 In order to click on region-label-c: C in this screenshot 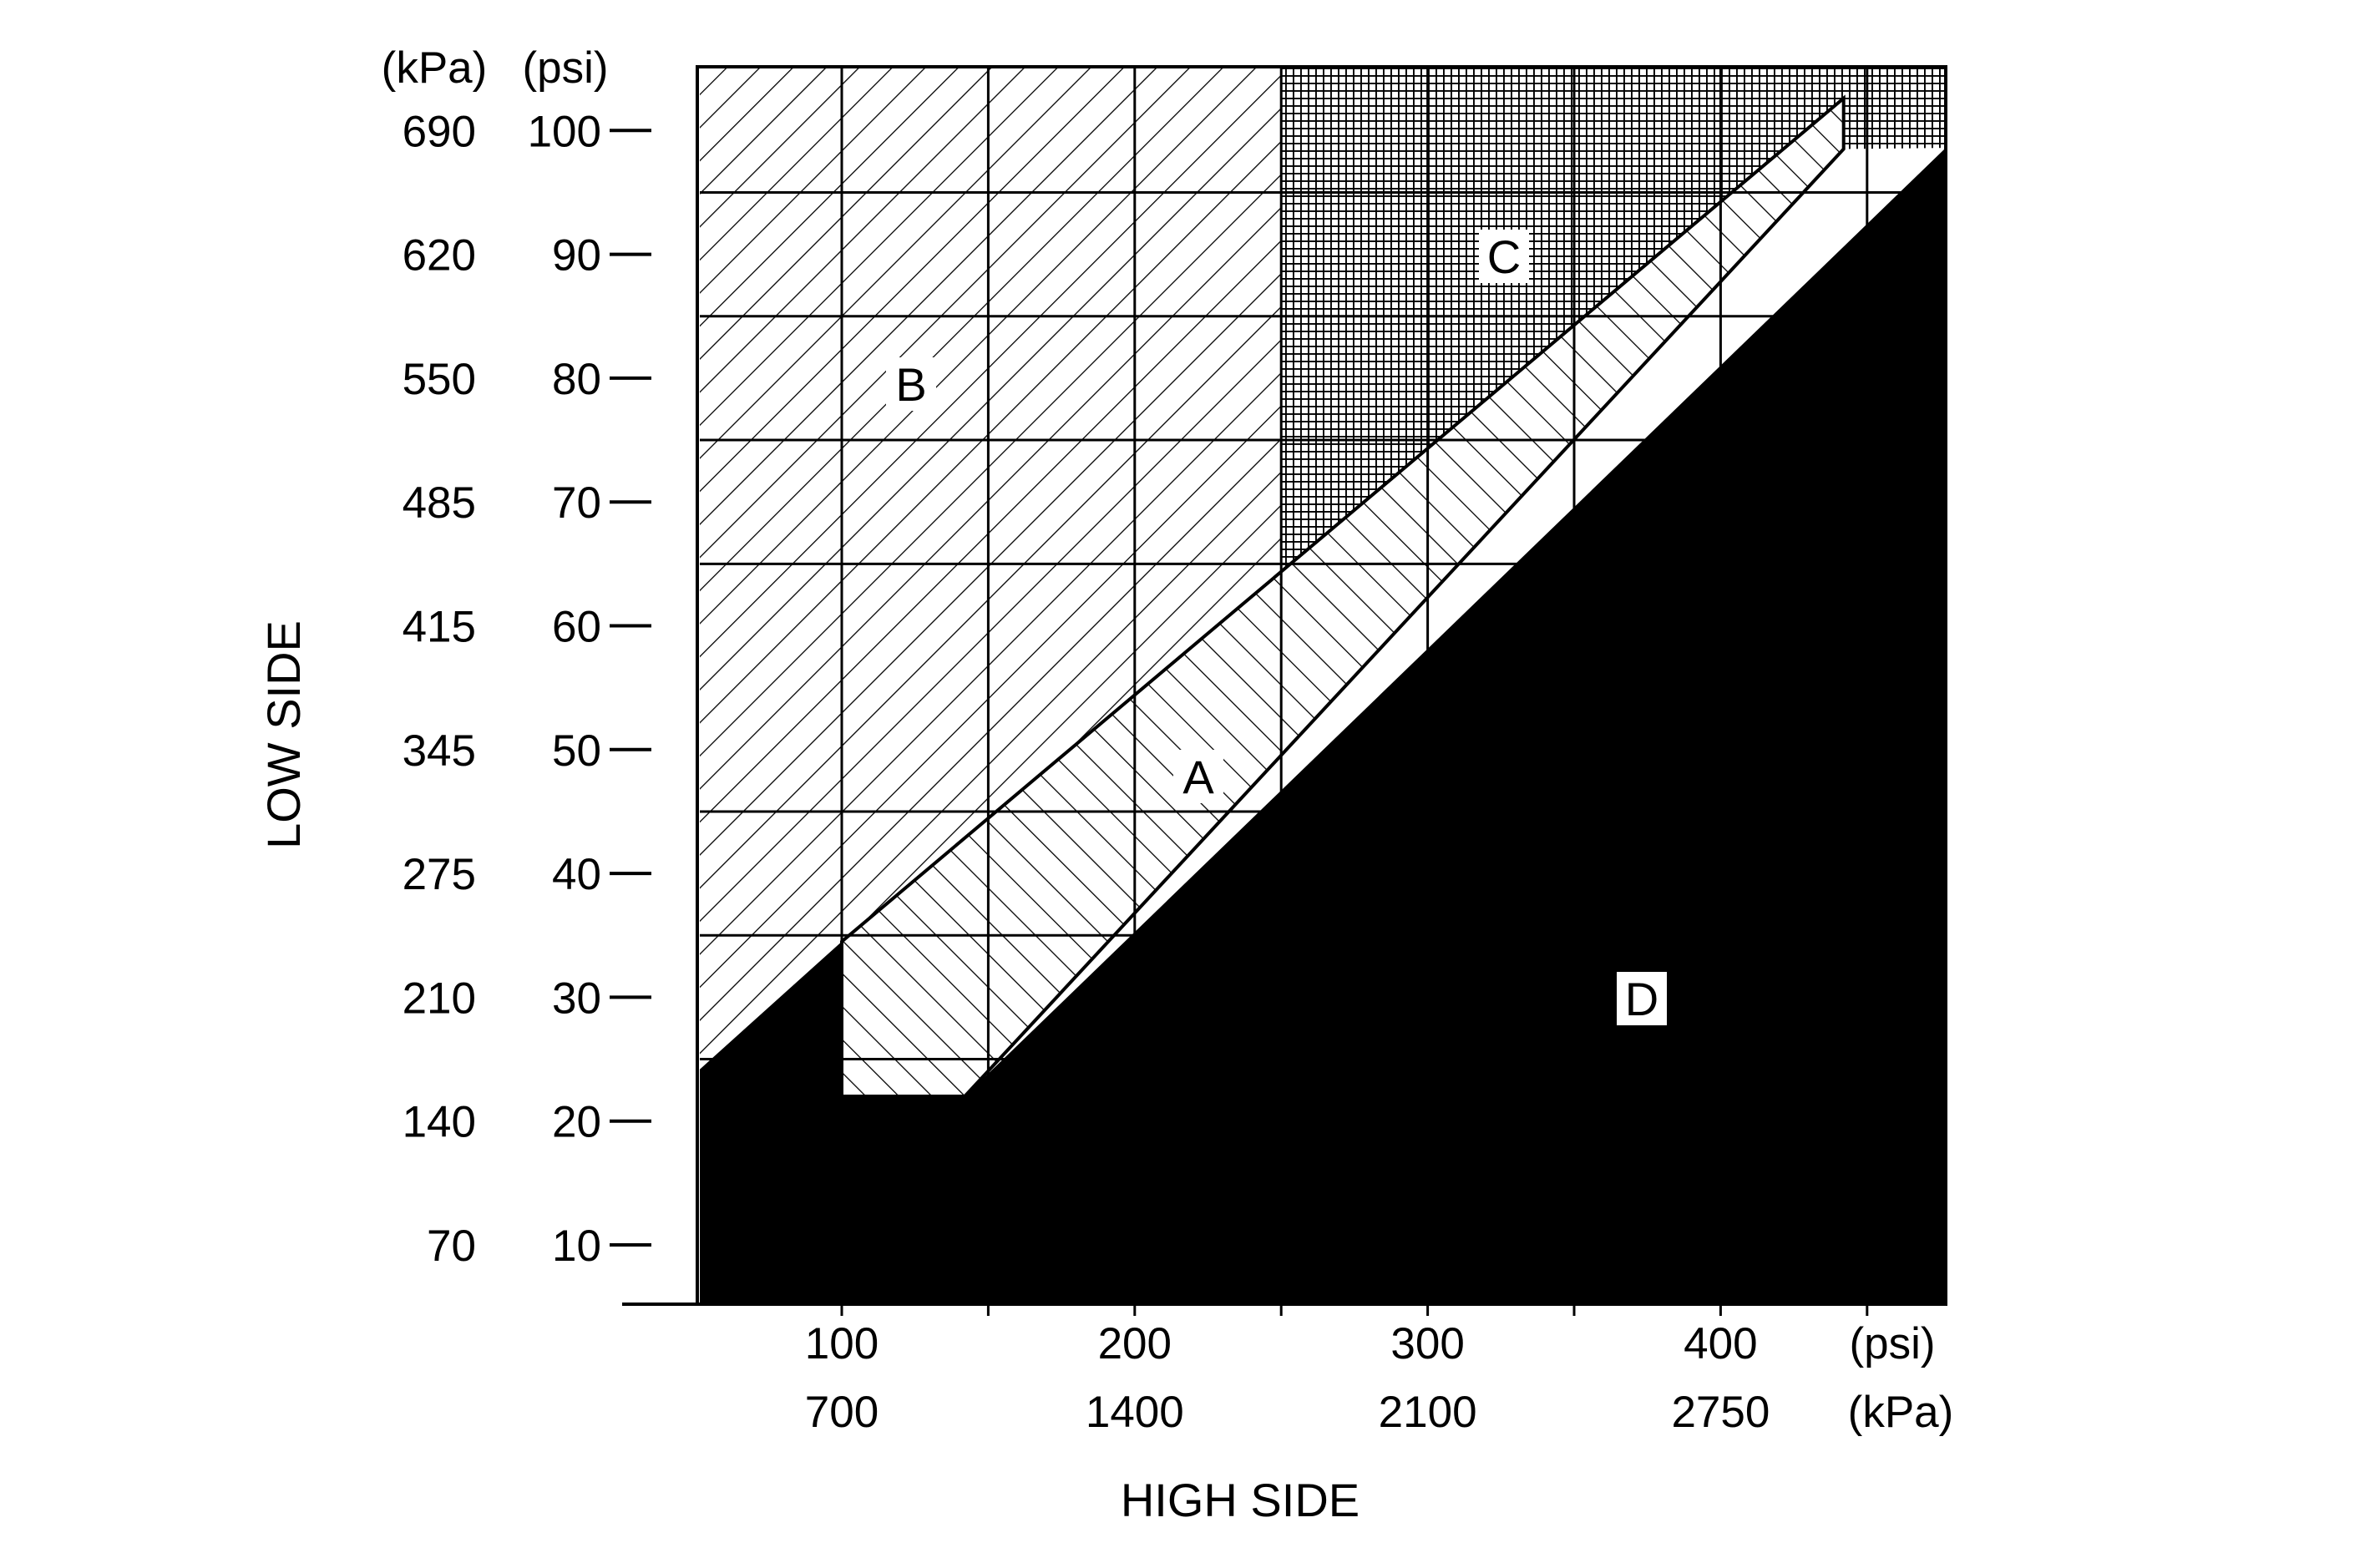, I will do `click(1504, 257)`.